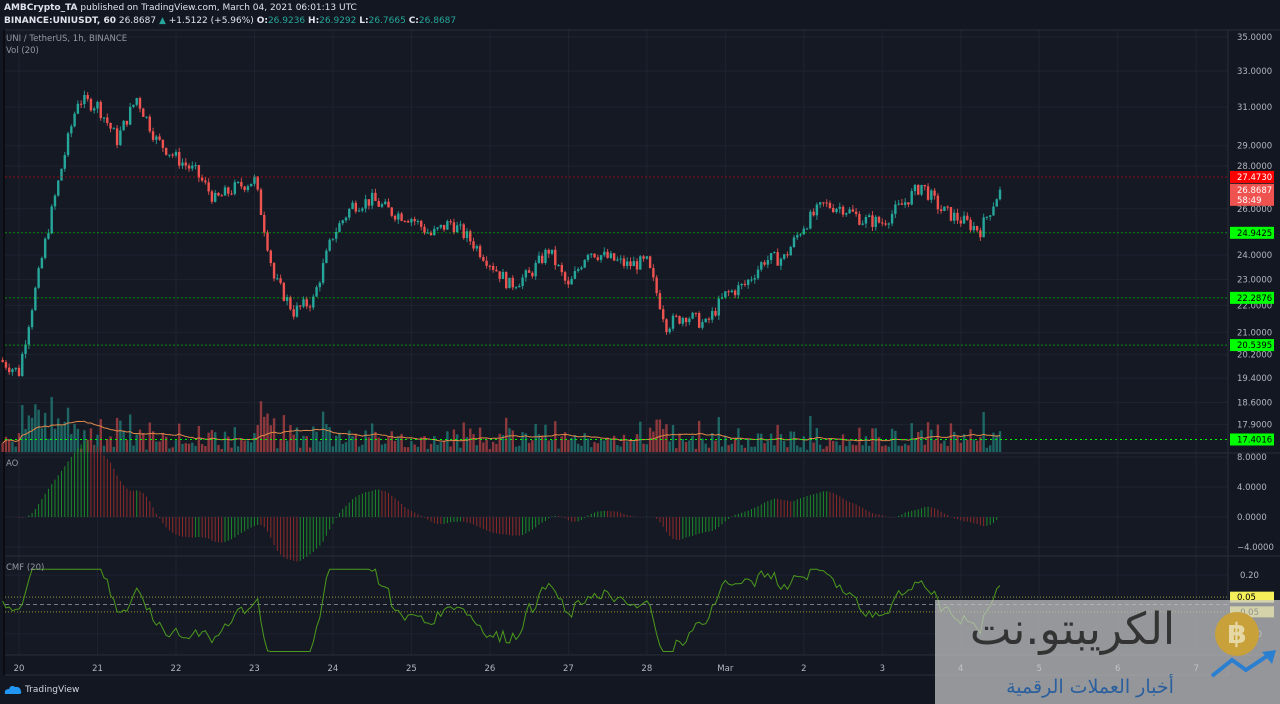  Describe the element at coordinates (41, 8) in the screenshot. I see `publisher: AMBCrypto_TA` at that location.